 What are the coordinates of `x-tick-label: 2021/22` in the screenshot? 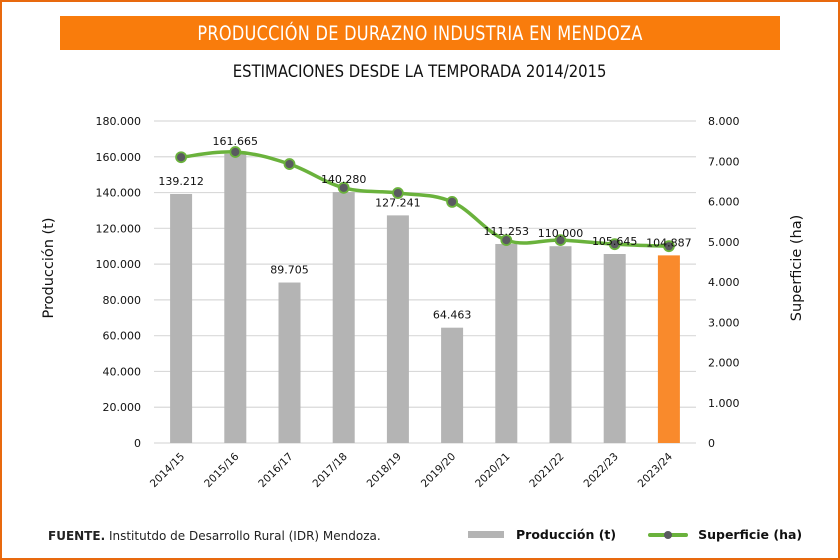 It's located at (546, 470).